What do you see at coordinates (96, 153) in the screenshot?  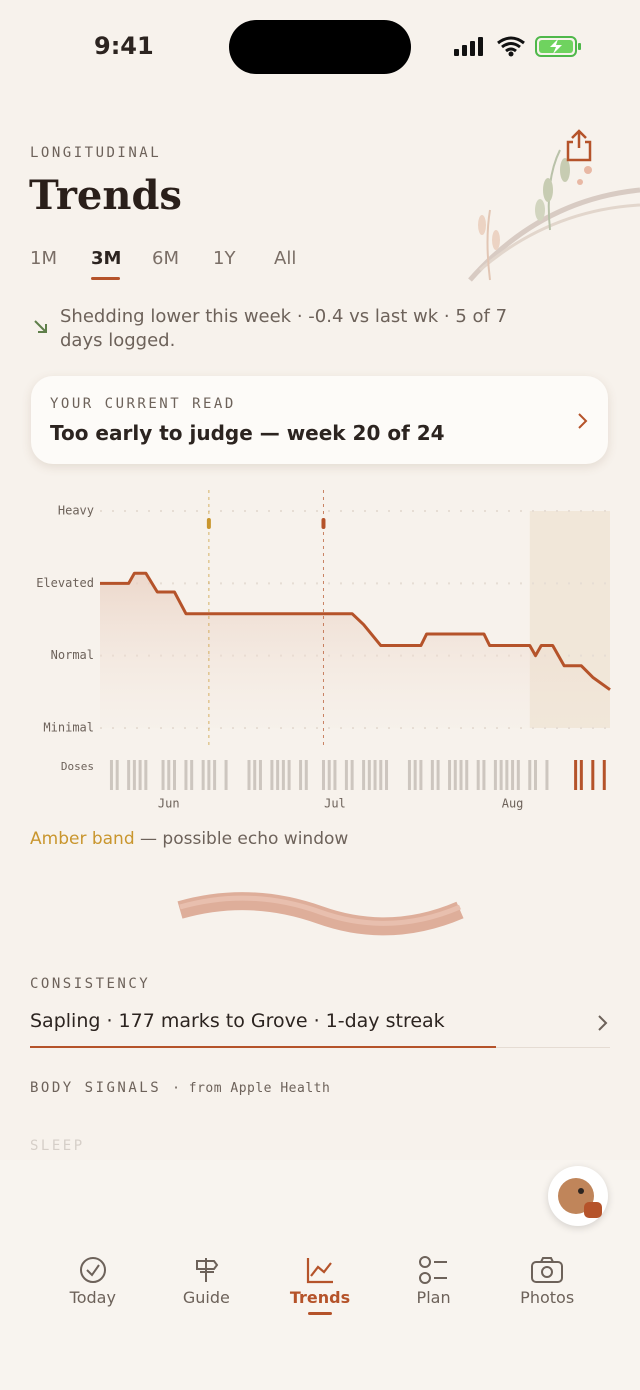 I see `header-eyebrow: LONGITUDINAL` at bounding box center [96, 153].